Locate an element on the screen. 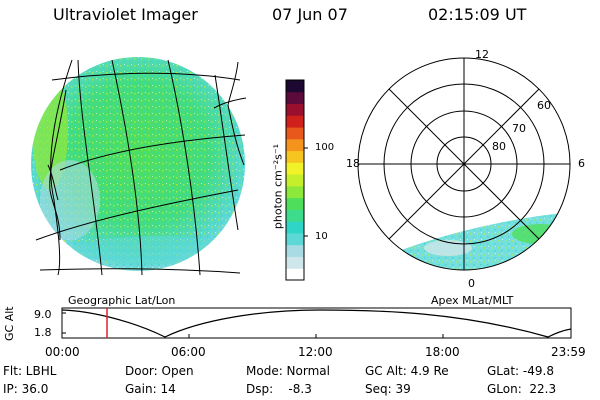  lat-label-70: 70 is located at coordinates (519, 128).